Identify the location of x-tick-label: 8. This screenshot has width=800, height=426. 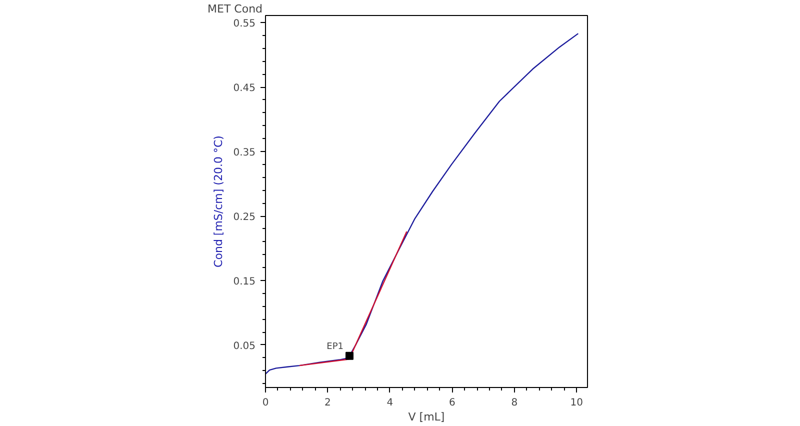
(514, 403).